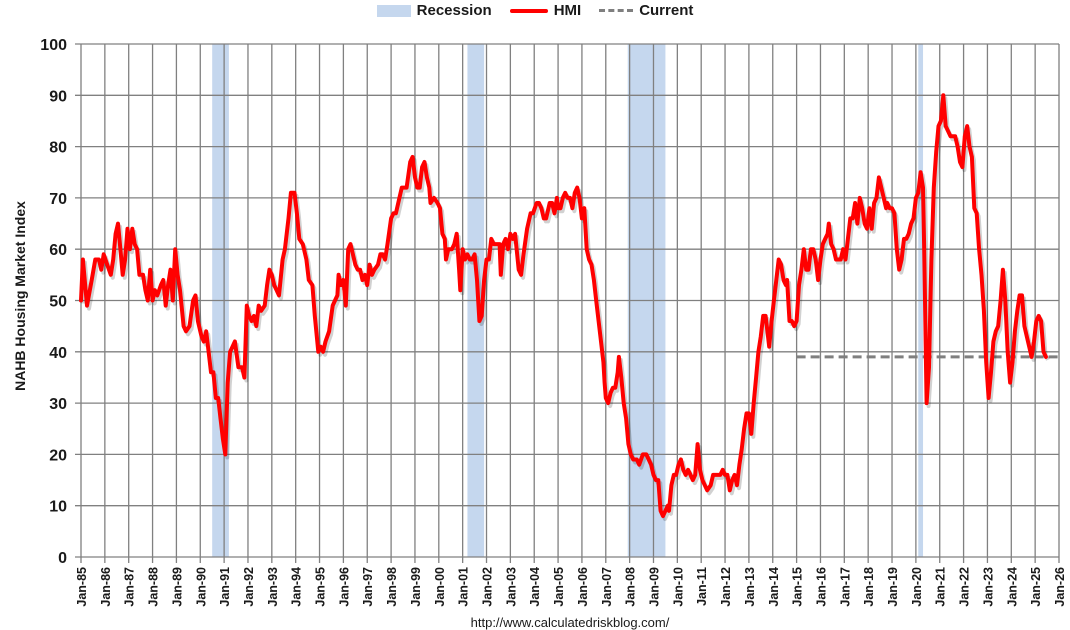 Image resolution: width=1070 pixels, height=630 pixels. What do you see at coordinates (511, 587) in the screenshot?
I see `x-tick-label: Jan-03` at bounding box center [511, 587].